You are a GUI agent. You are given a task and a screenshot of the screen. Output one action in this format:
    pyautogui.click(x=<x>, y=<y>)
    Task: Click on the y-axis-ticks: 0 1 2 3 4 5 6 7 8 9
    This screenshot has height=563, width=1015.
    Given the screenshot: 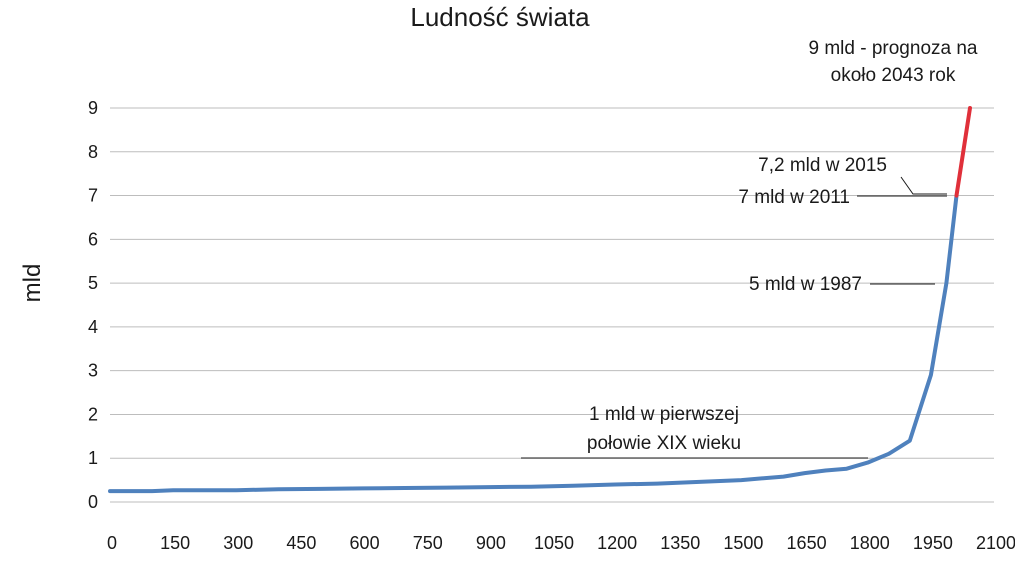 What is the action you would take?
    pyautogui.click(x=93, y=305)
    